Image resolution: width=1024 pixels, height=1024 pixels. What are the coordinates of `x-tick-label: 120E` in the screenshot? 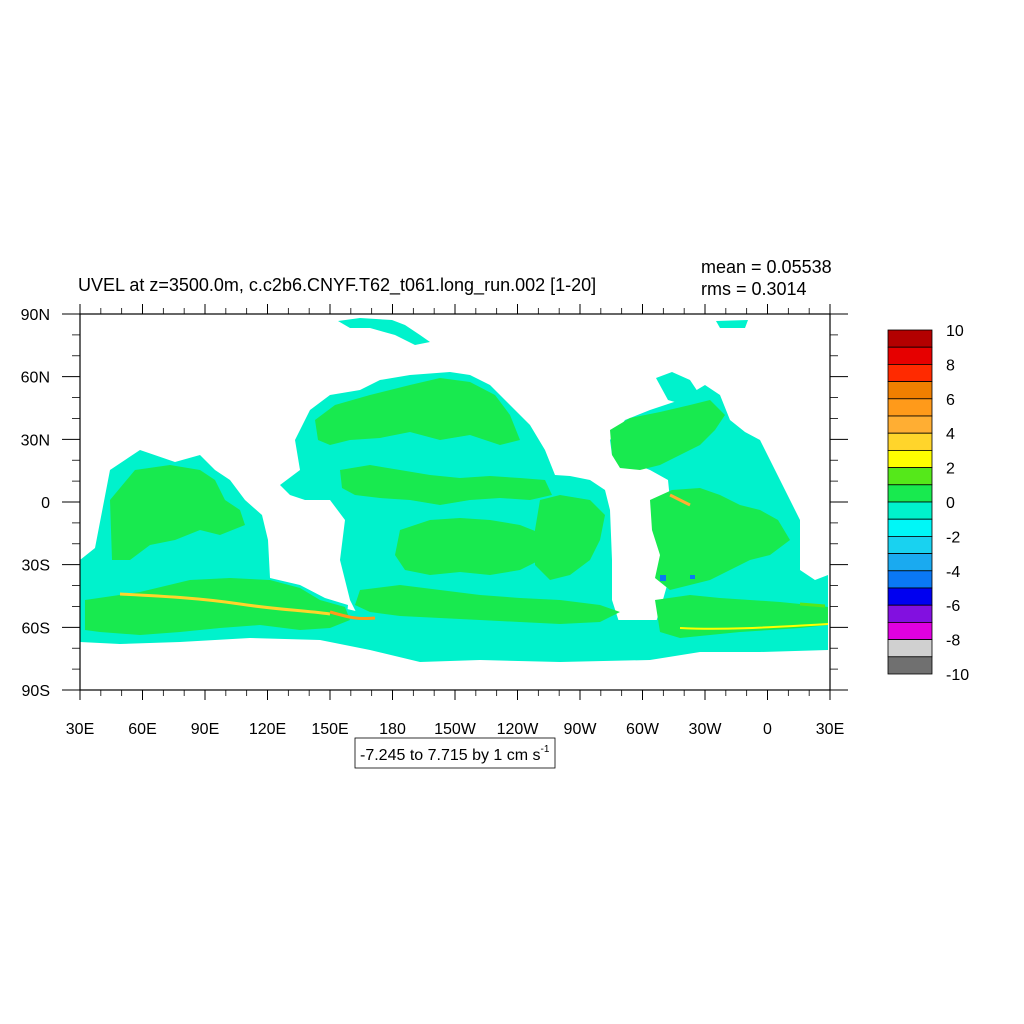 It's located at (267, 729).